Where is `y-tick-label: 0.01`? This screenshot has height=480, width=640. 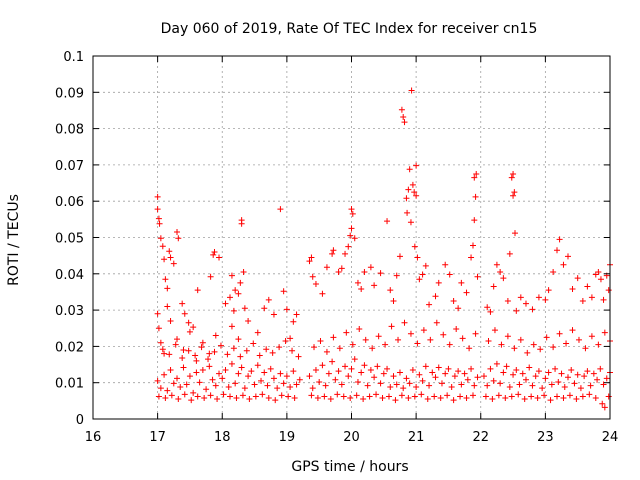
y-tick-label: 0.01 is located at coordinates (69, 384).